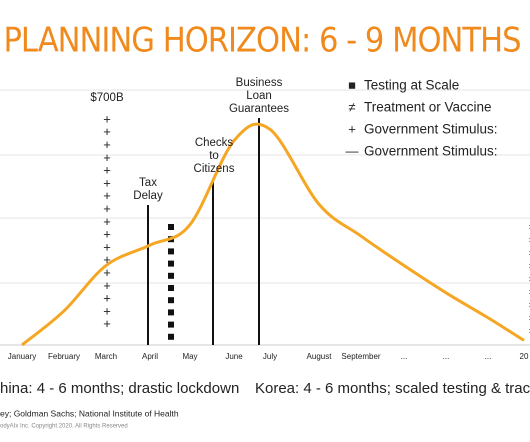 Image resolution: width=530 pixels, height=442 pixels. Describe the element at coordinates (64, 356) in the screenshot. I see `x-tick-label: February` at that location.